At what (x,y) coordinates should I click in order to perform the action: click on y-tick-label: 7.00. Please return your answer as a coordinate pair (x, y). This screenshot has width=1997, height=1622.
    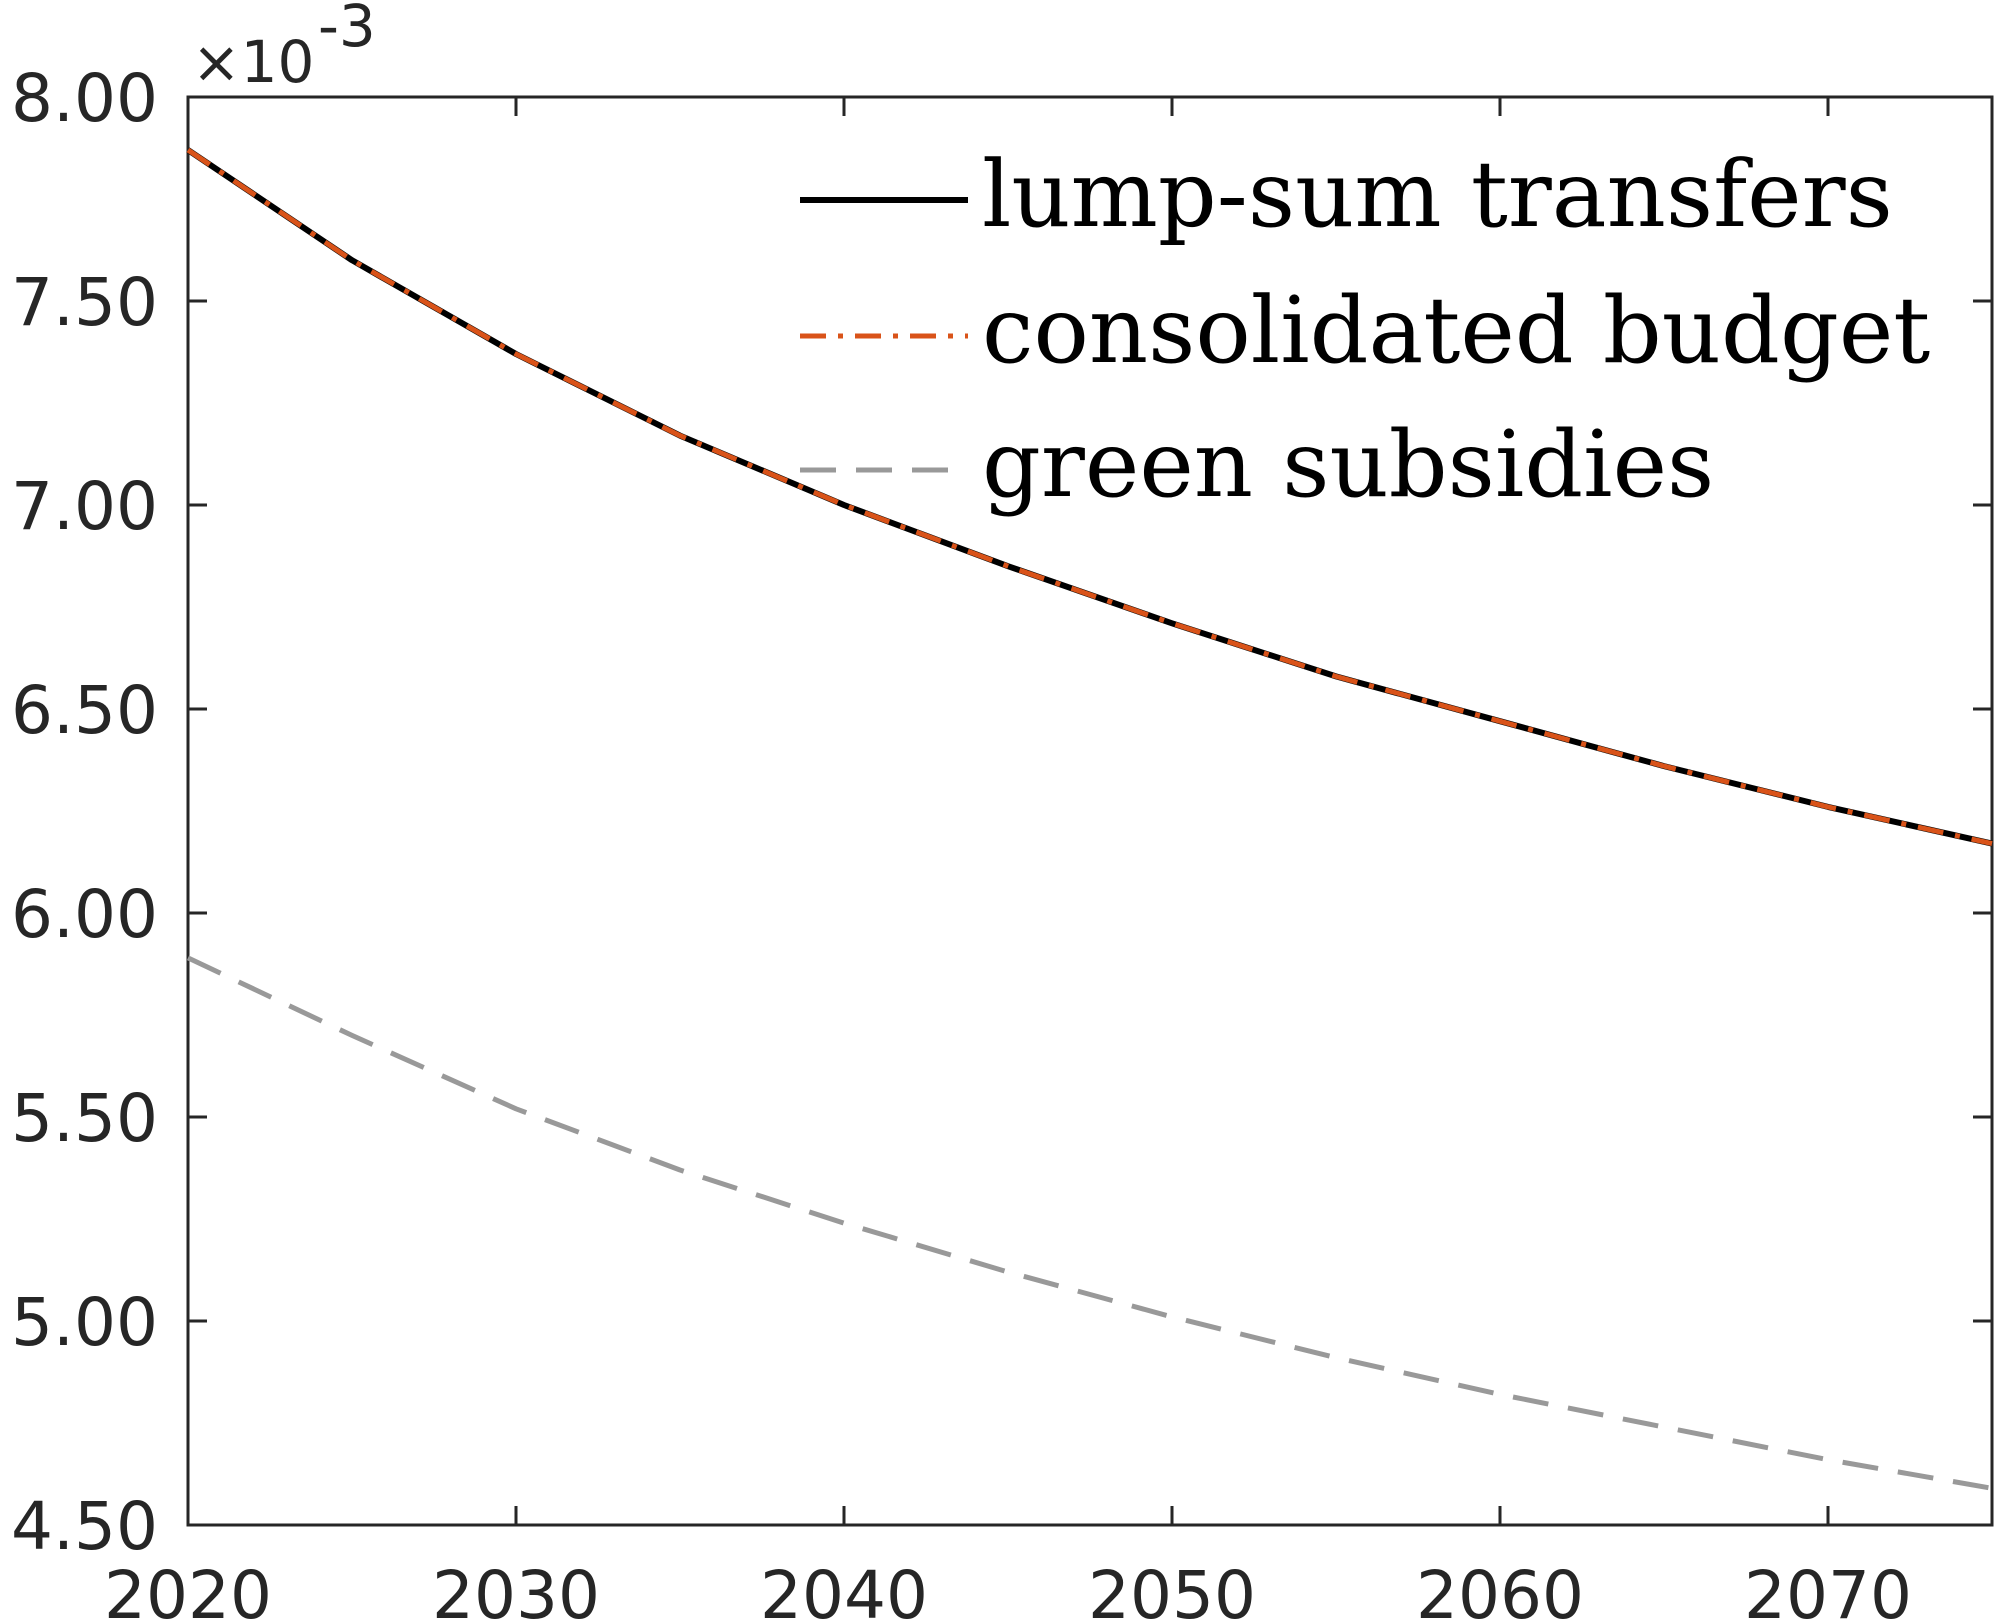
    Looking at the image, I should click on (84, 506).